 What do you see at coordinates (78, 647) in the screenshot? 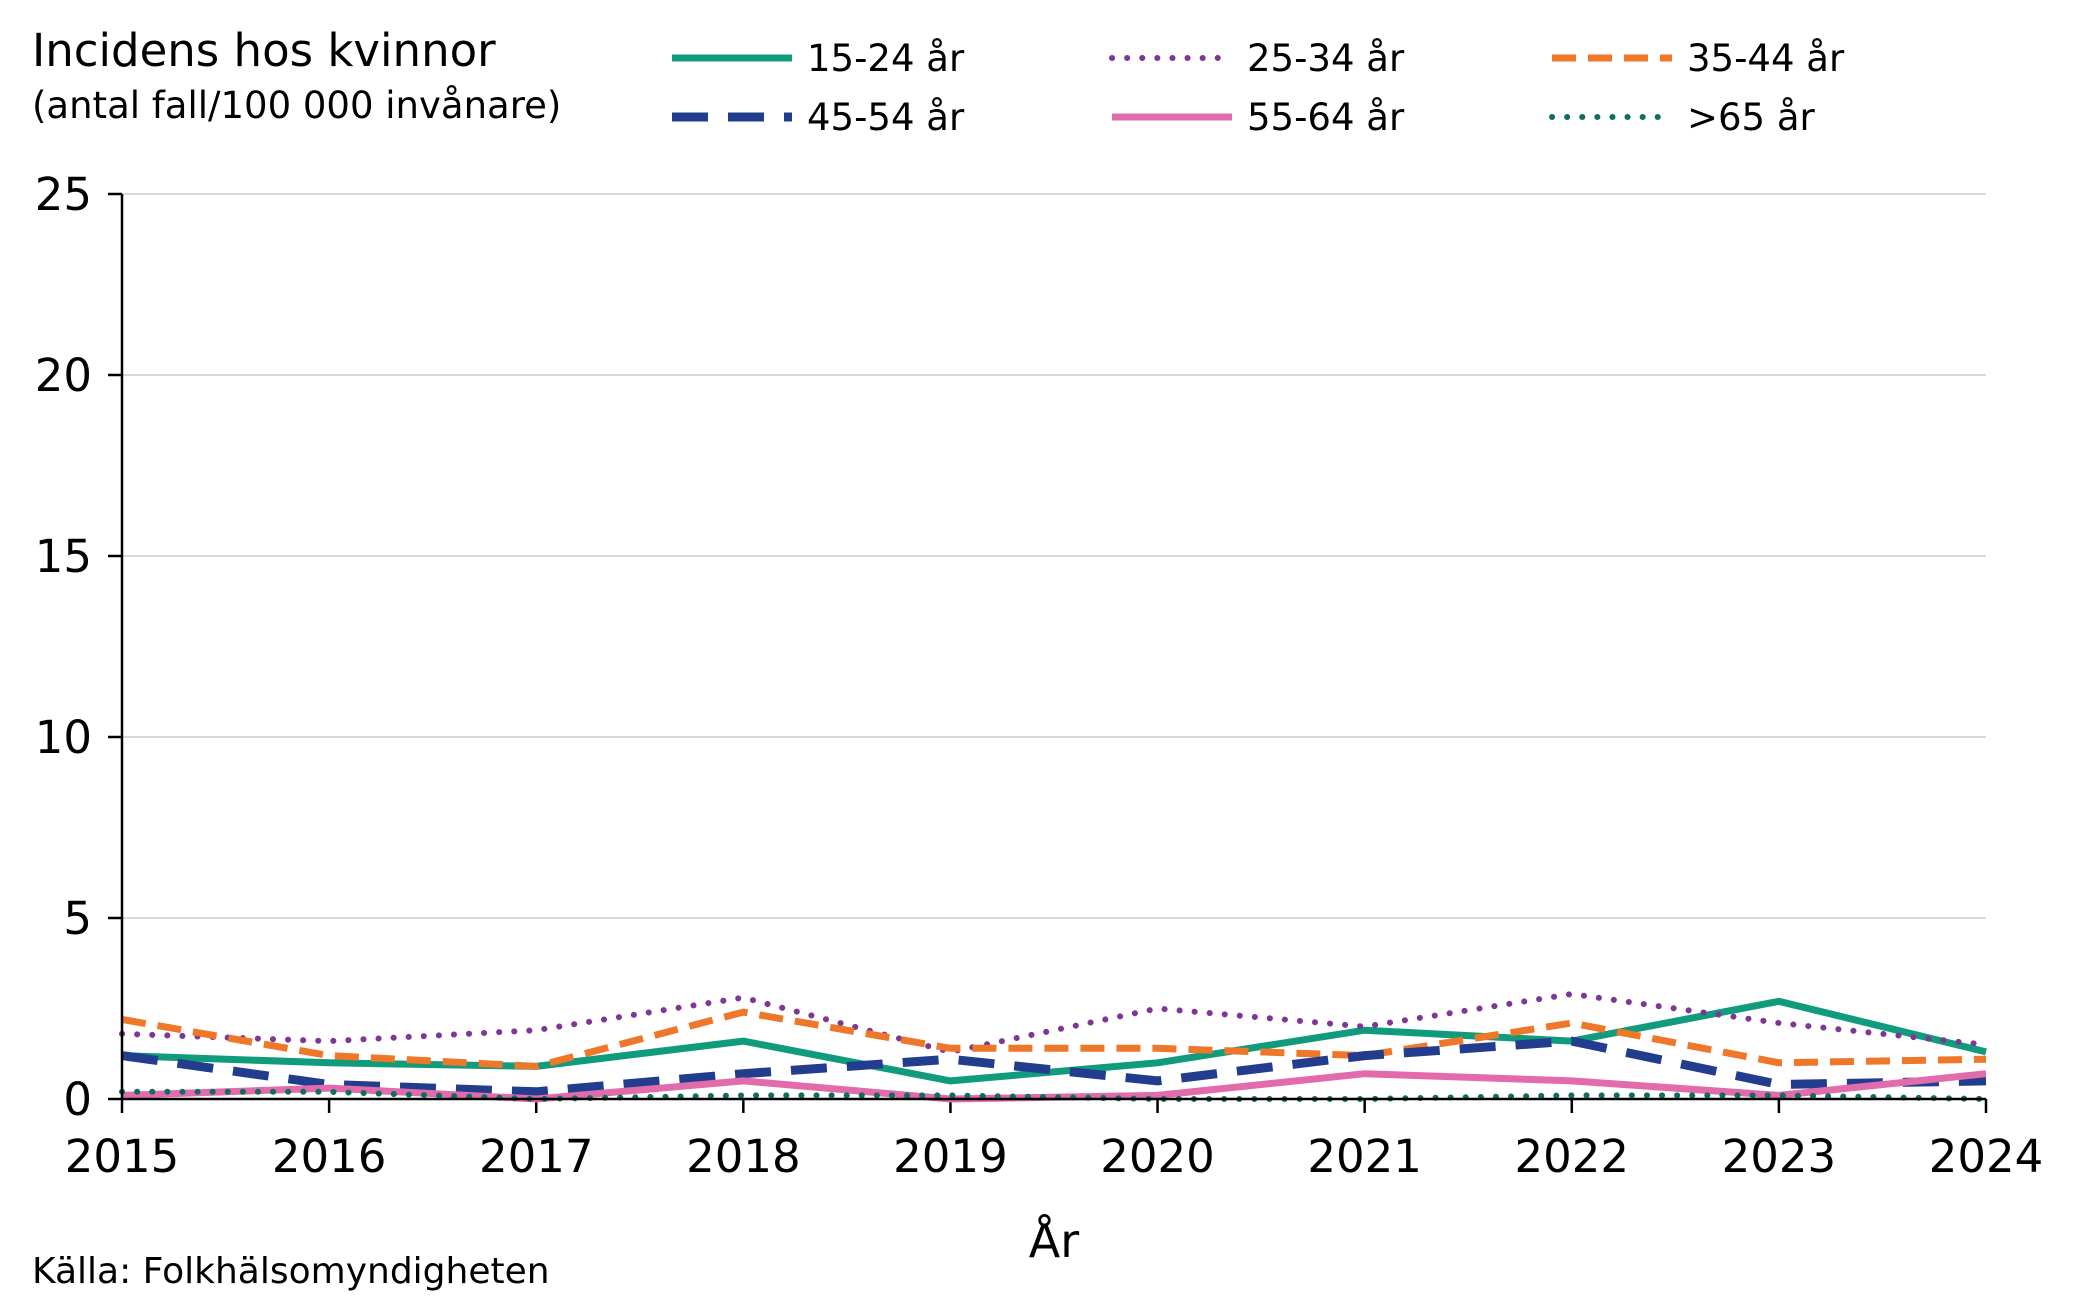
I see `y-axis-ticks: 0 5 10 15 20 25` at bounding box center [78, 647].